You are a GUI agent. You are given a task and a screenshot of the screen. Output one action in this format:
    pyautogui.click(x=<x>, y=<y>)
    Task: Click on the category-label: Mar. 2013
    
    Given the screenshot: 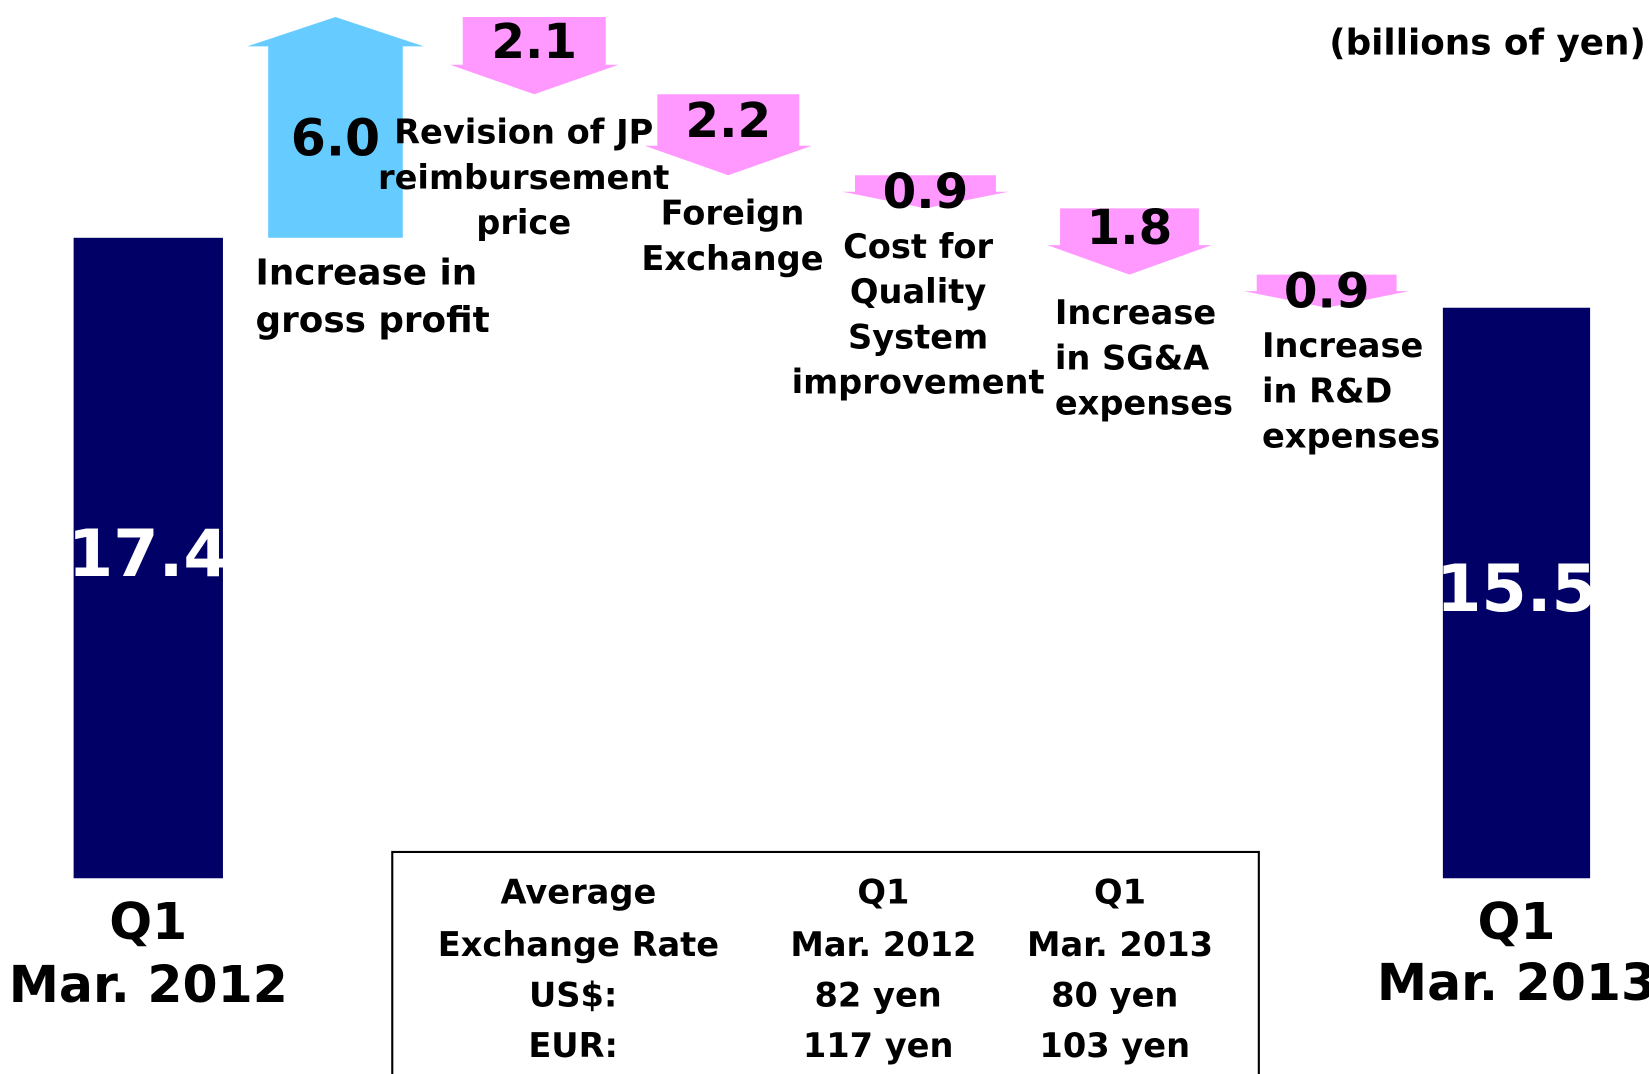 What is the action you would take?
    pyautogui.click(x=1513, y=982)
    